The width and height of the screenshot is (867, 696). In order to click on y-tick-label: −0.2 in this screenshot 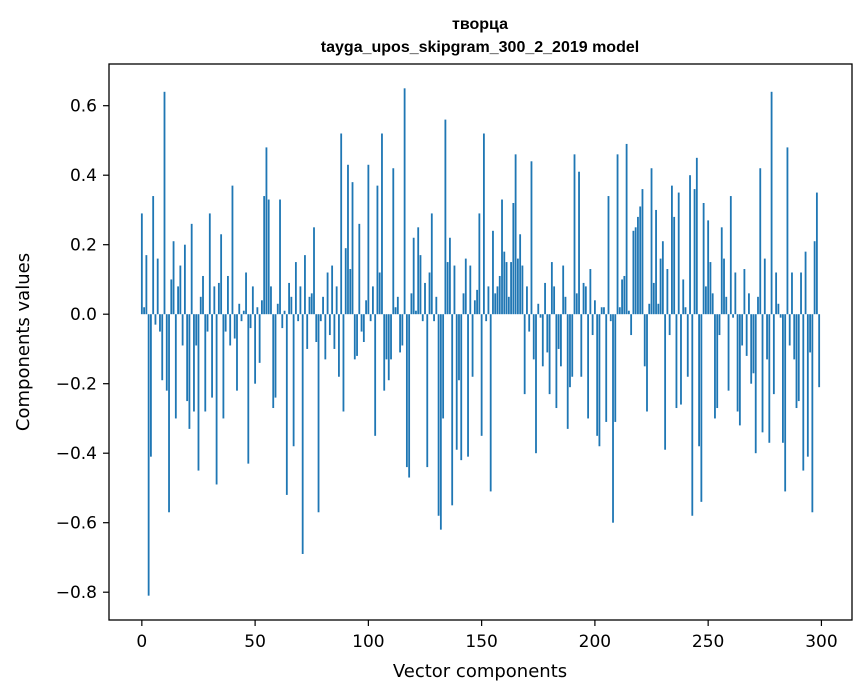, I will do `click(76, 385)`.